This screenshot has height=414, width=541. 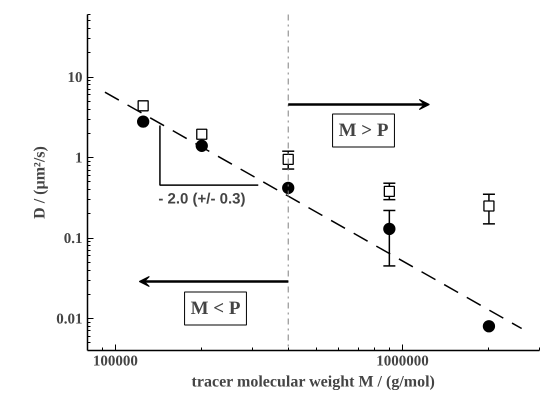 What do you see at coordinates (78, 158) in the screenshot?
I see `y-tick-label: 1` at bounding box center [78, 158].